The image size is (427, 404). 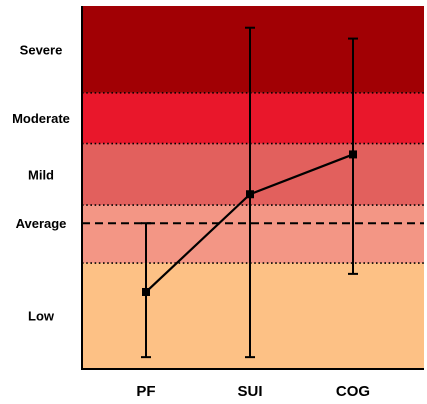 I want to click on point-cog, so click(x=353, y=154).